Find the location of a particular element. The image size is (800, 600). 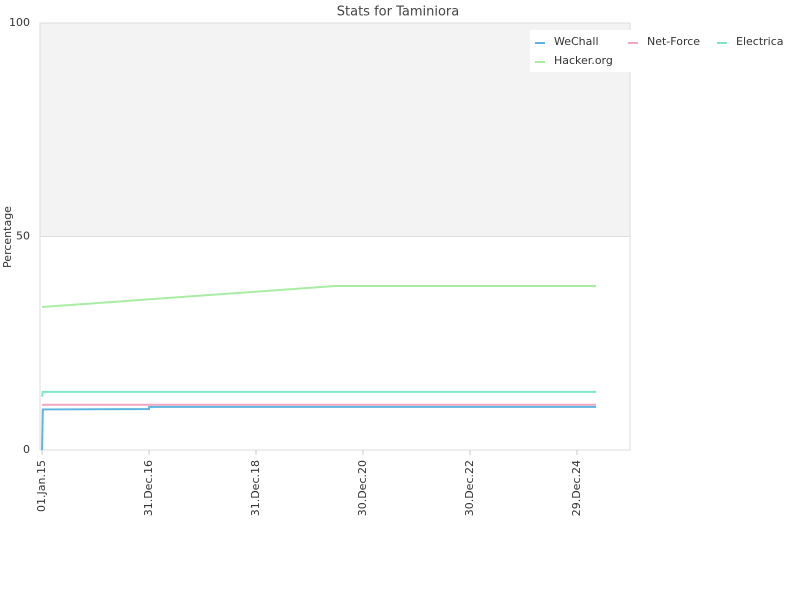

y-tick-label: 50 is located at coordinates (23, 236).